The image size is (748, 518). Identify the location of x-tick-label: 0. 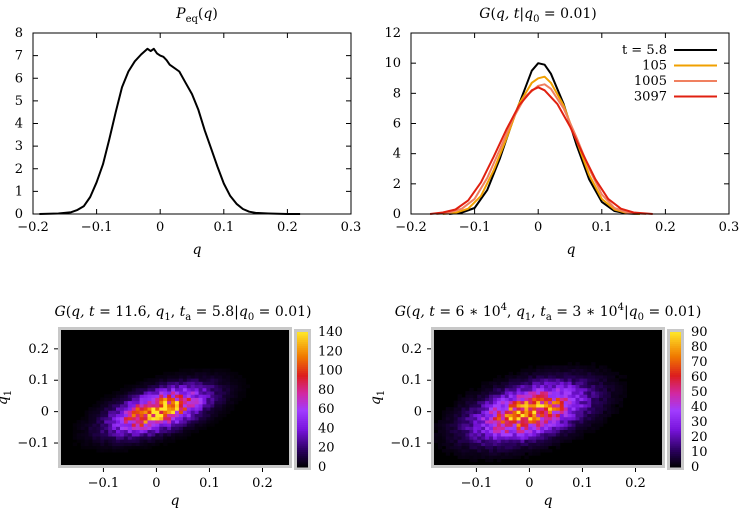
(538, 227).